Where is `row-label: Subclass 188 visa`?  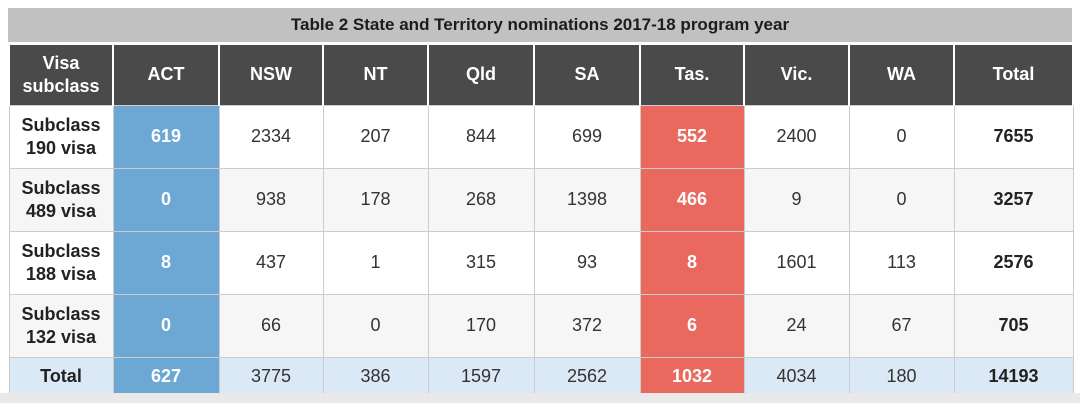 row-label: Subclass 188 visa is located at coordinates (61, 263).